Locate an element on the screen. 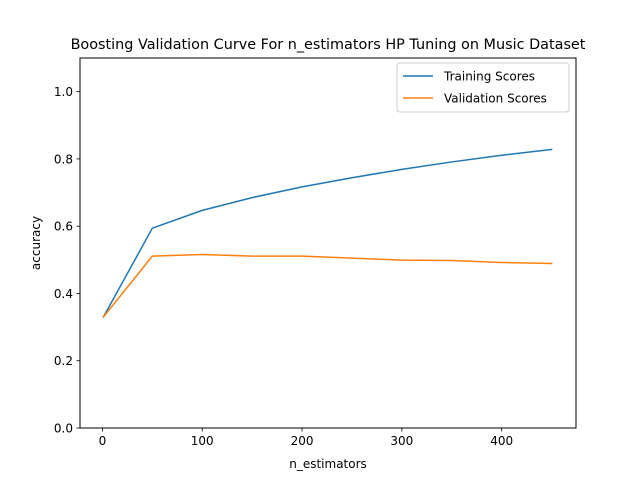 Image resolution: width=640 pixels, height=484 pixels. x-tick-label: 300 is located at coordinates (401, 441).